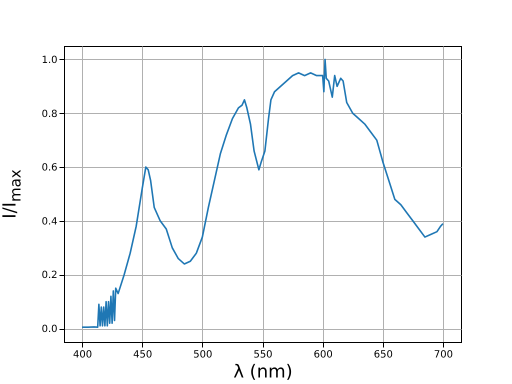 The height and width of the screenshot is (384, 512). What do you see at coordinates (142, 355) in the screenshot?
I see `x-tick-label: 450` at bounding box center [142, 355].